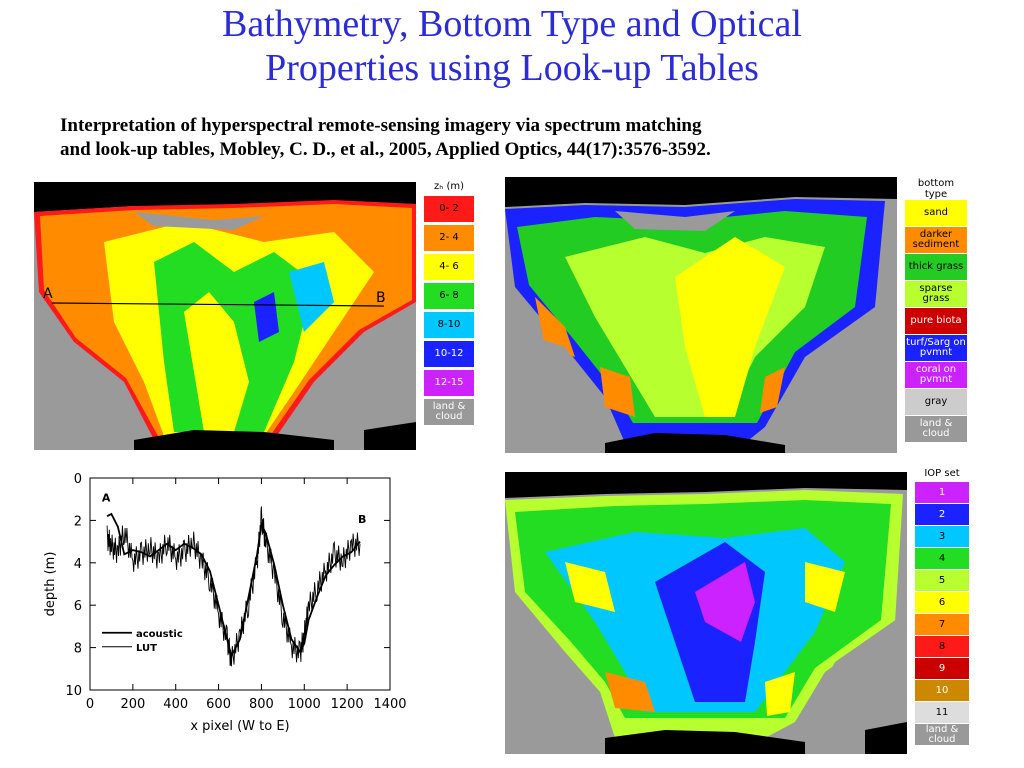 Image resolution: width=1024 pixels, height=768 pixels. What do you see at coordinates (347, 704) in the screenshot?
I see `x-tick-label: 1200` at bounding box center [347, 704].